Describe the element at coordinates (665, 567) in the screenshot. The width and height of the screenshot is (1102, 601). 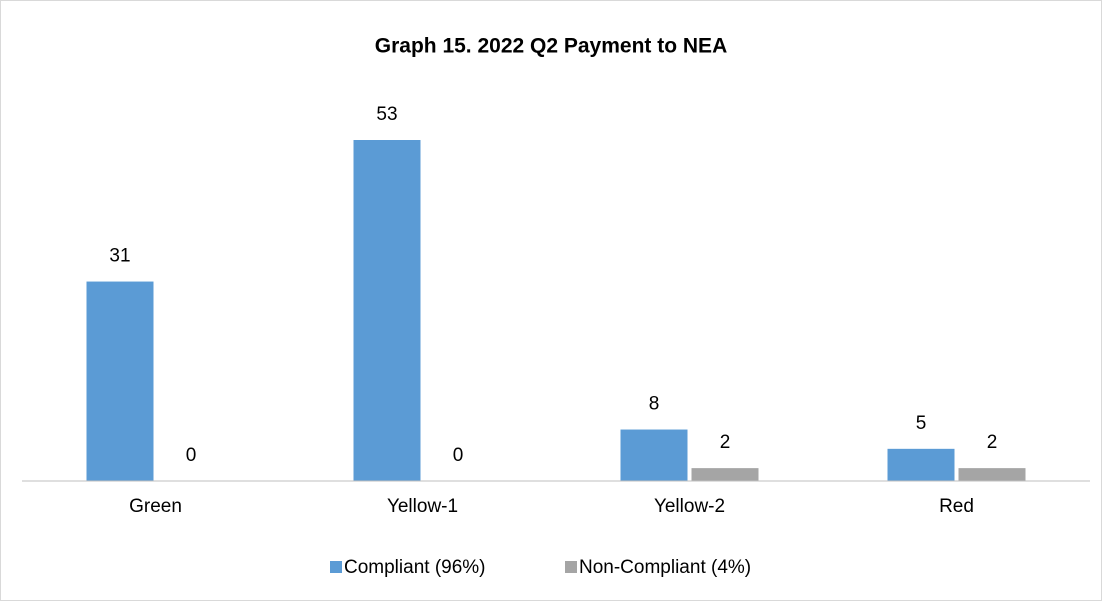
I see `legend-label: Non-Compliant (4%)` at that location.